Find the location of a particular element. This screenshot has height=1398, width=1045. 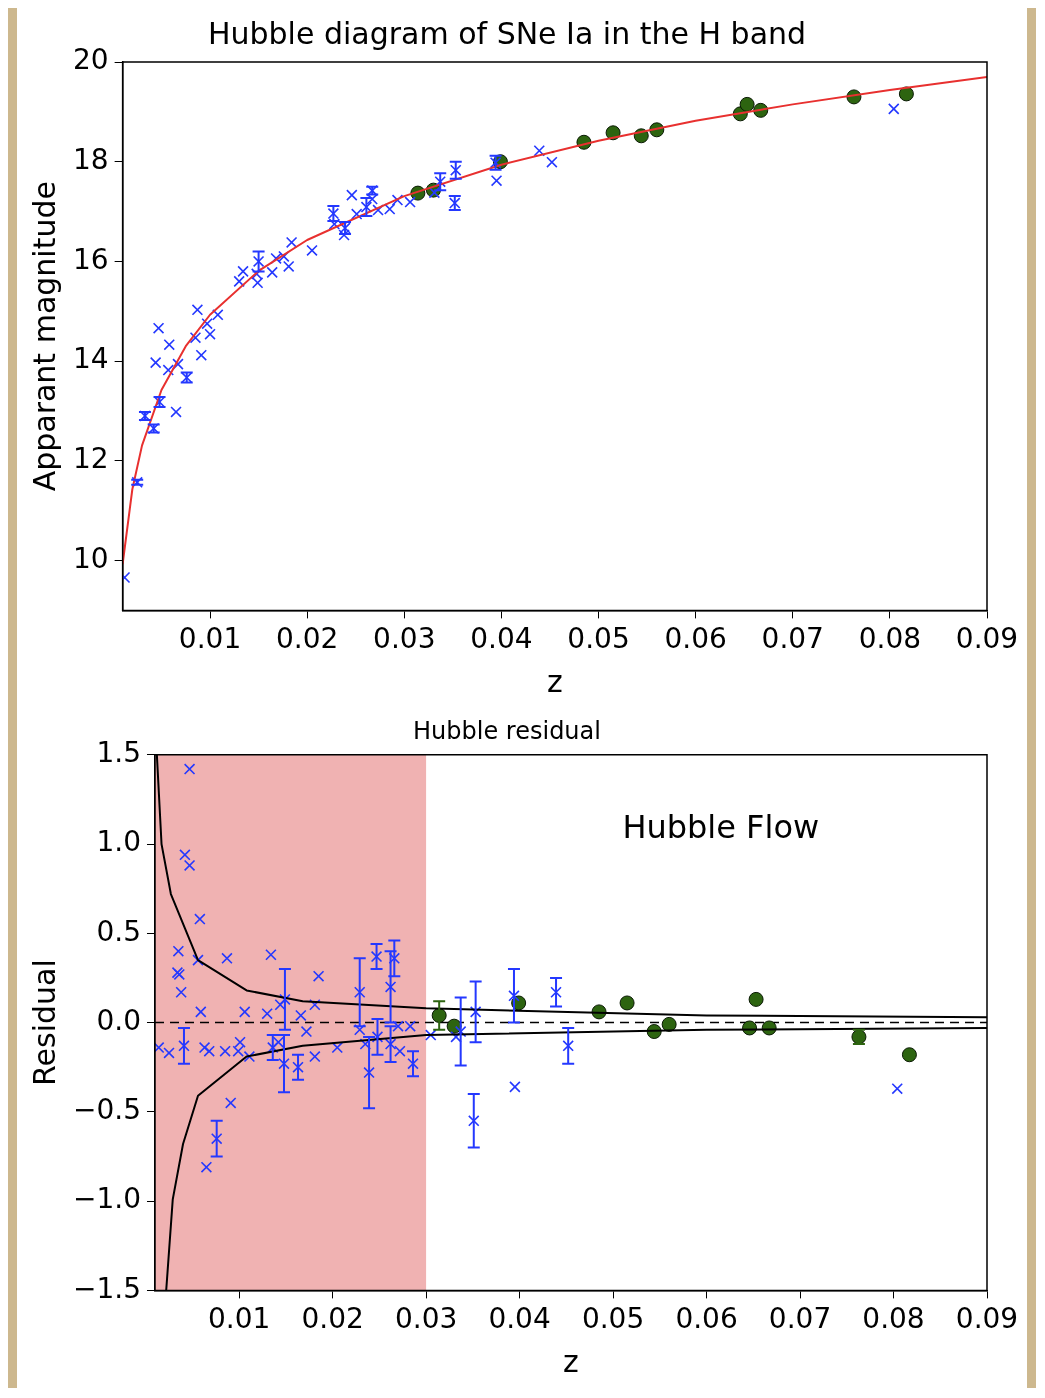

y-tick-label: −0.5 is located at coordinates (106, 1110).